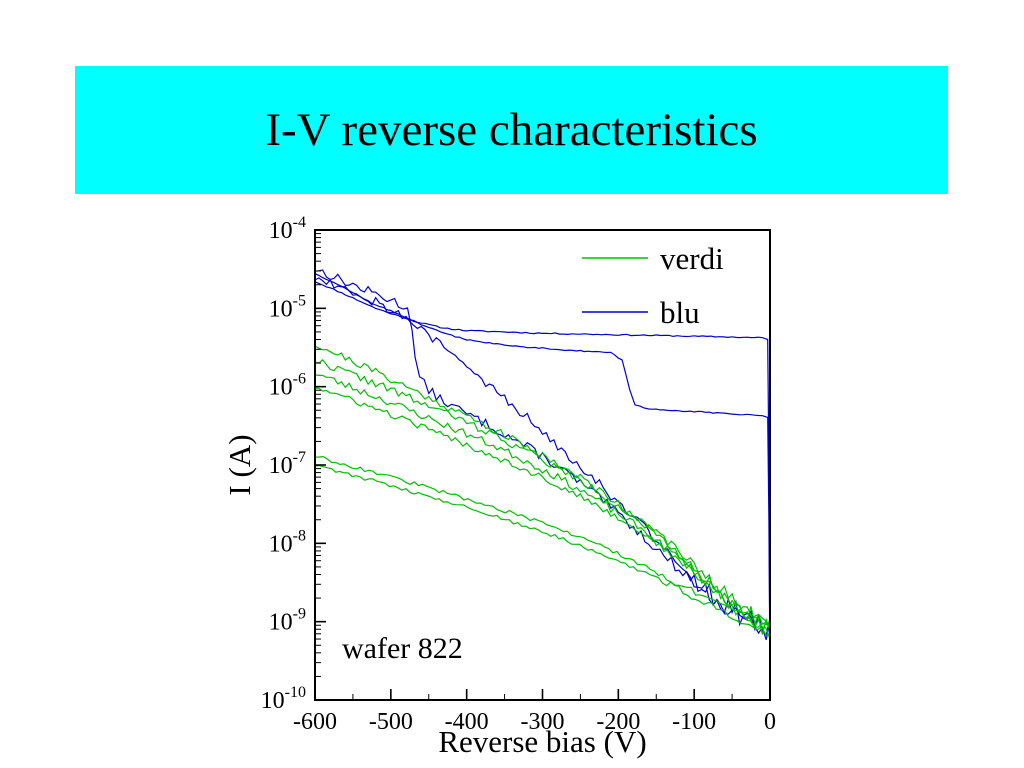  Describe the element at coordinates (391, 722) in the screenshot. I see `x-tick-label: -500` at that location.